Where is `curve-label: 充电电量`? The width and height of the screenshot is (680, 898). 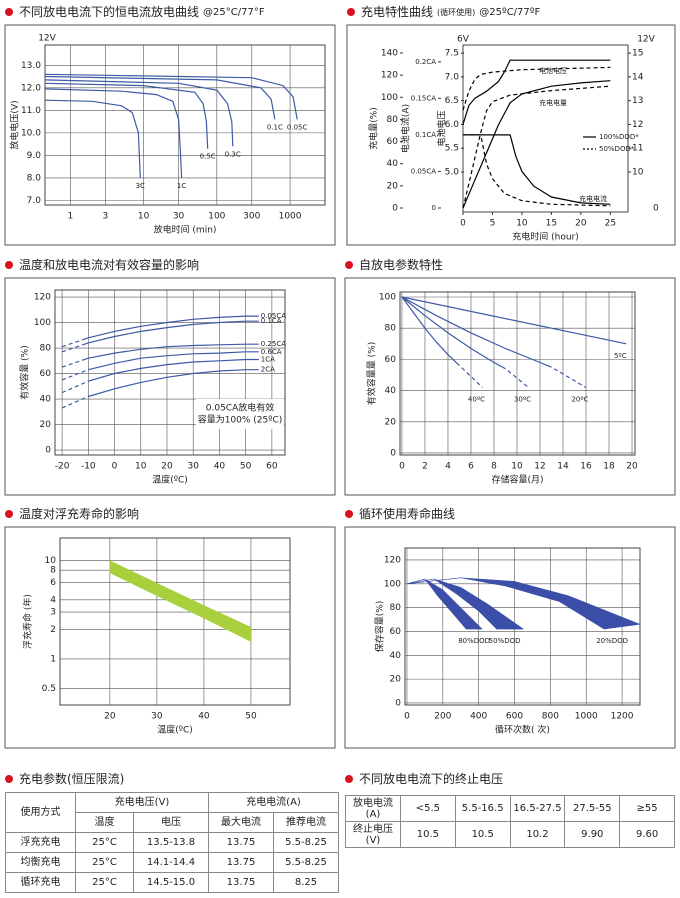
curve-label: 充电电量 is located at coordinates (553, 102).